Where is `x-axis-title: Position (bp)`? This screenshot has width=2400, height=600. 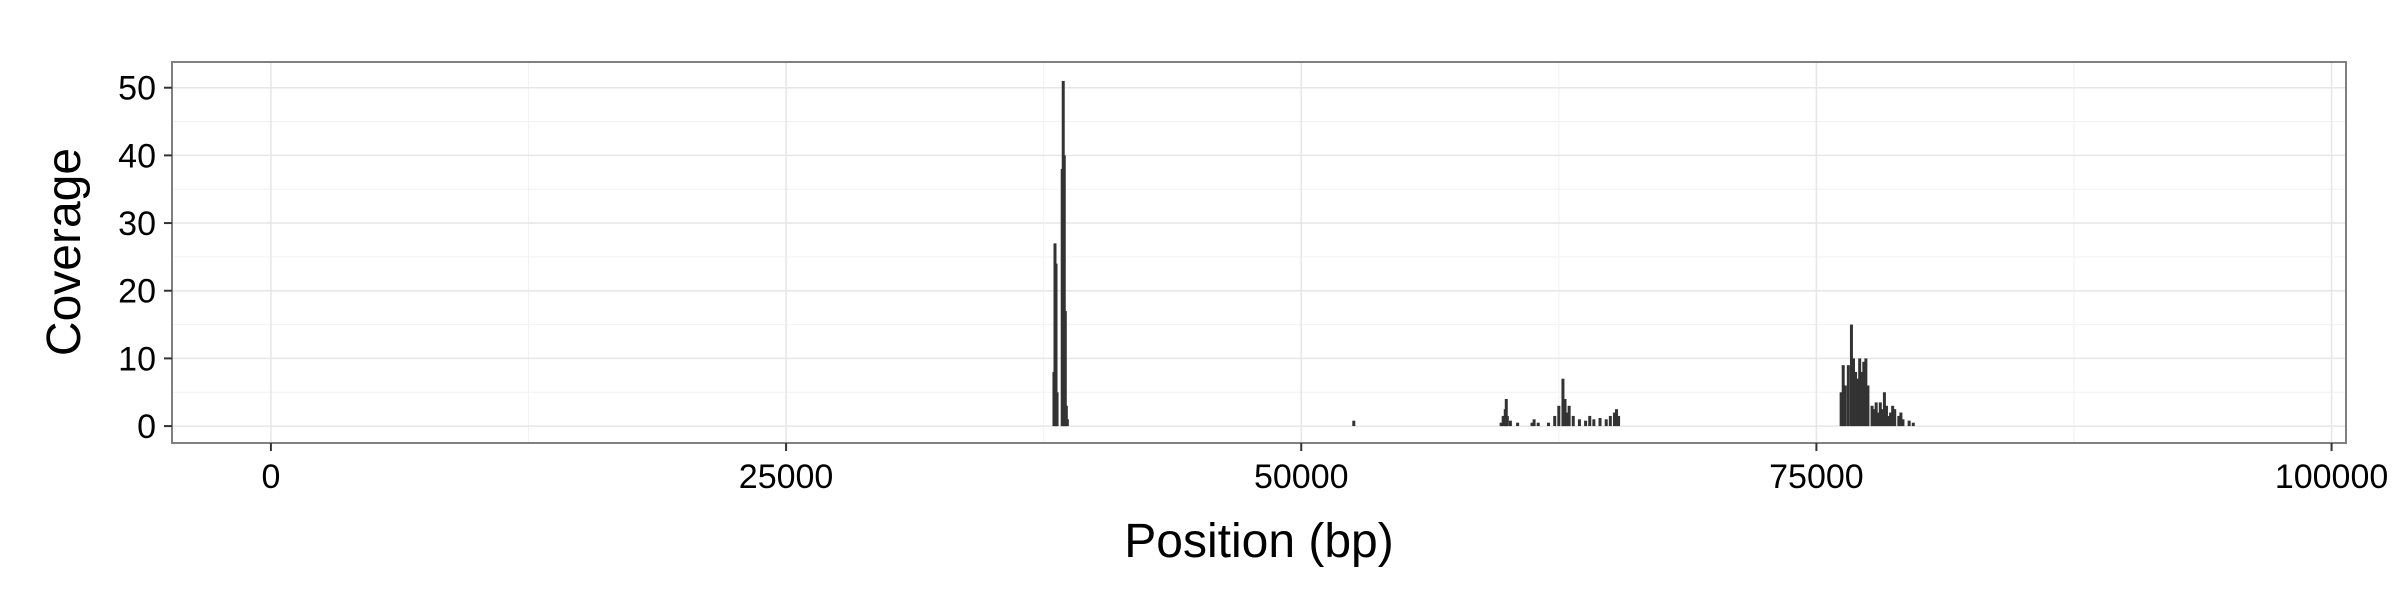
x-axis-title: Position (bp) is located at coordinates (1258, 541).